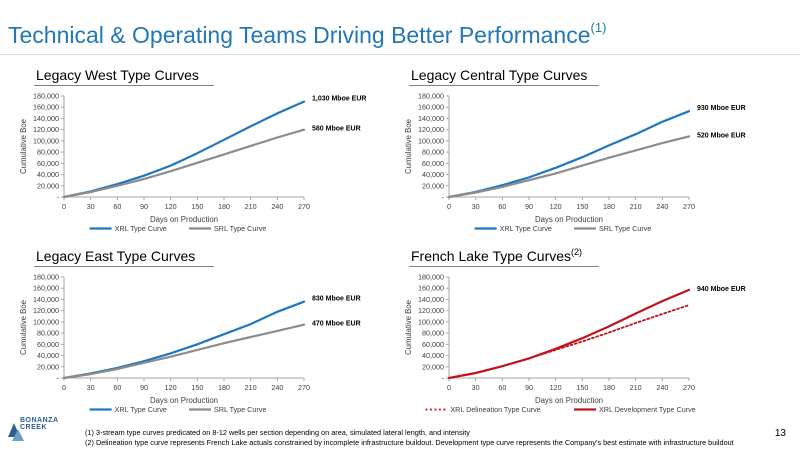 The image size is (800, 450). Describe the element at coordinates (598, 27) in the screenshot. I see `title-footnote-ref: (1)` at that location.